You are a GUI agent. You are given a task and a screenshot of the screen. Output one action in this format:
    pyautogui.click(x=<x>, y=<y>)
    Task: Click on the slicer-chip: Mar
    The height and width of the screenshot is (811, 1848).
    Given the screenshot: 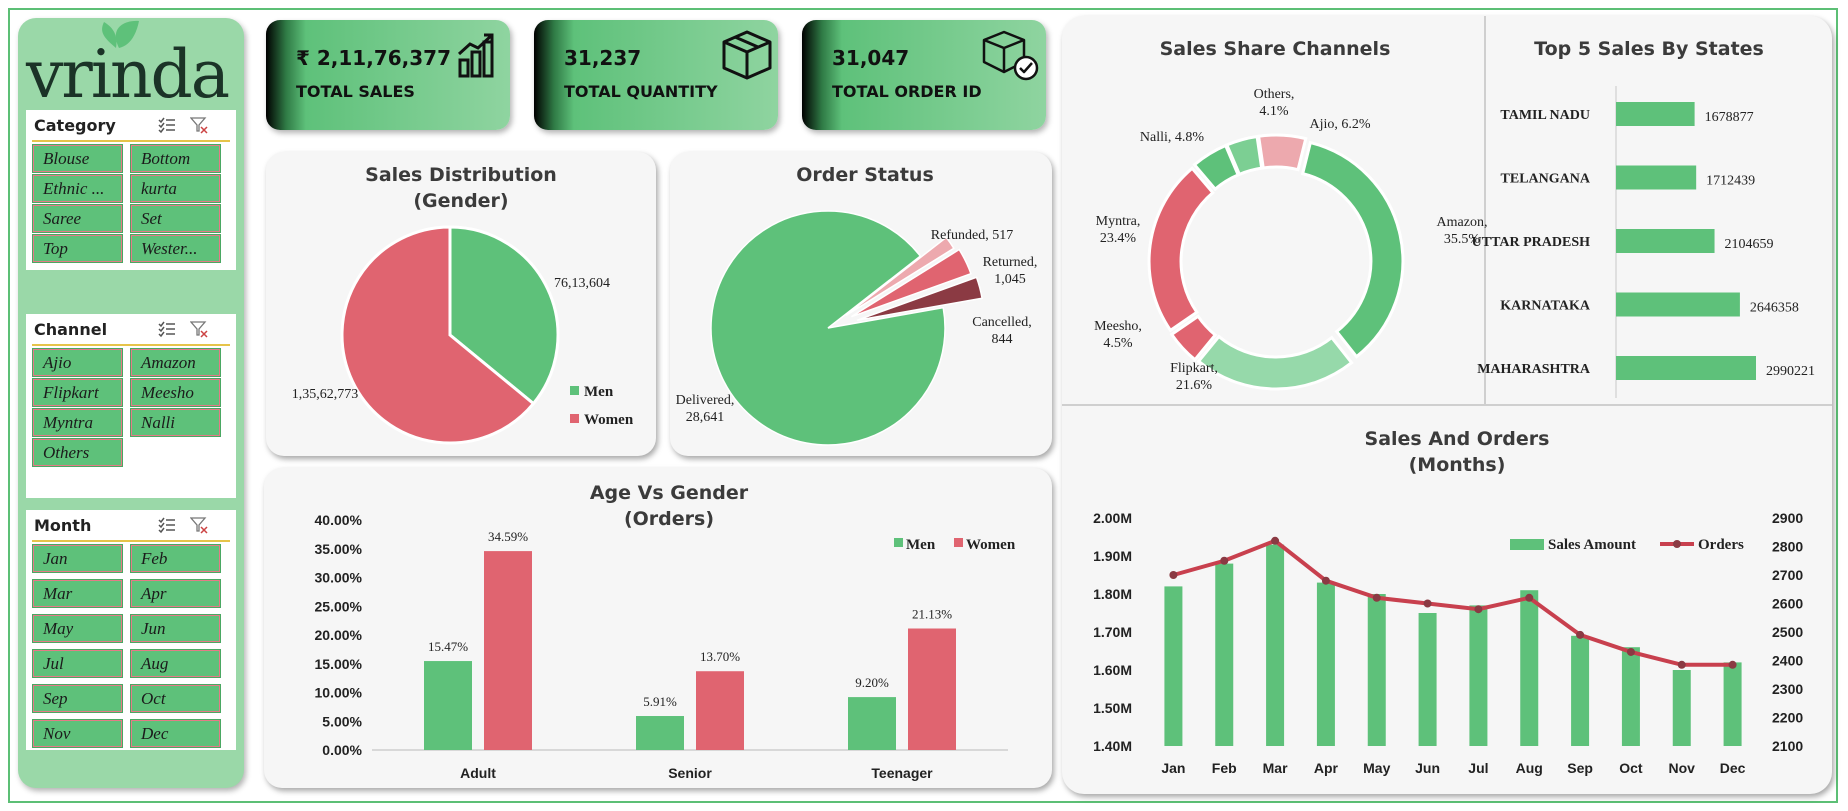 What is the action you would take?
    pyautogui.click(x=77, y=593)
    